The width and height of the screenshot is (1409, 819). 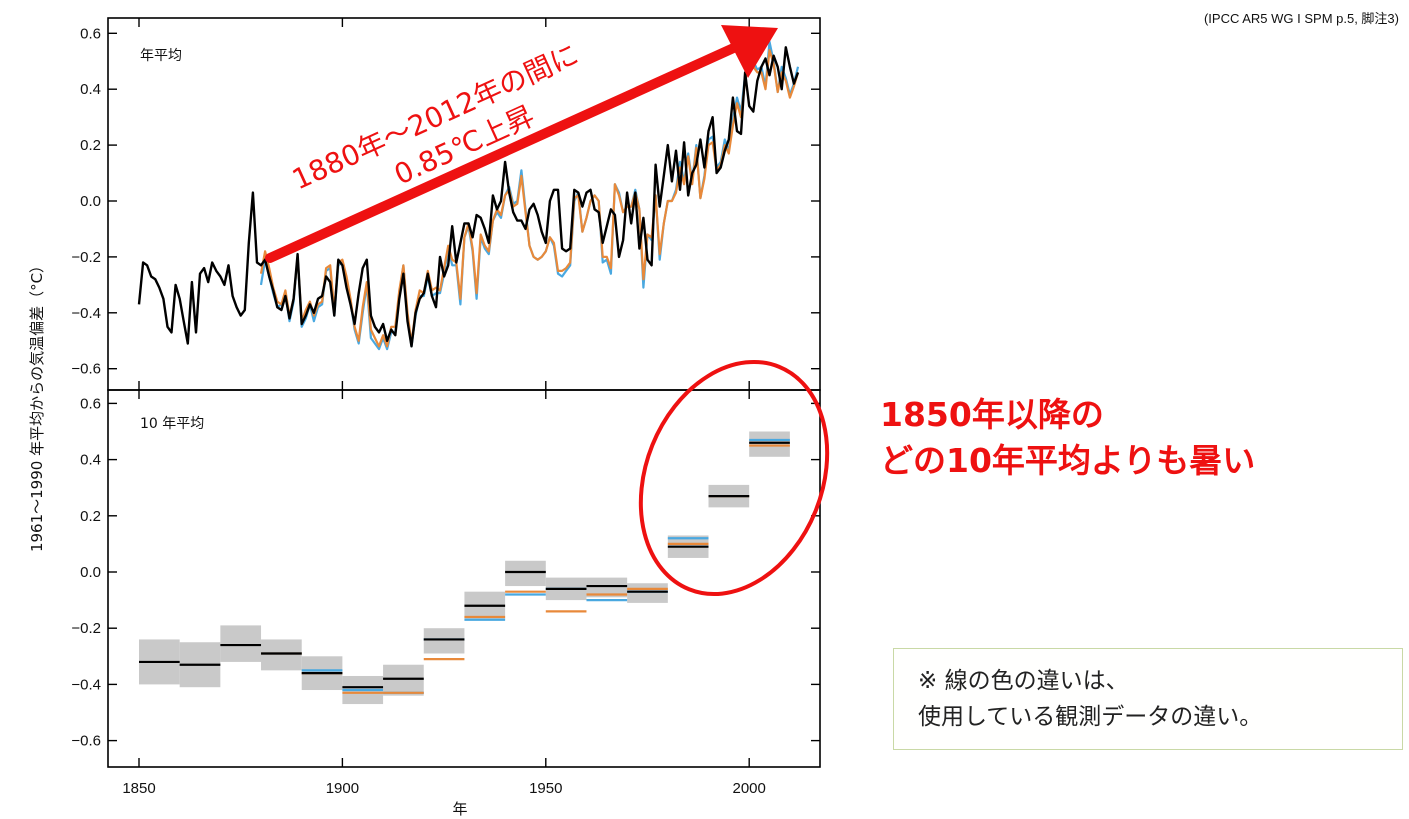 What do you see at coordinates (161, 56) in the screenshot?
I see `annual-panel-label: 年平均` at bounding box center [161, 56].